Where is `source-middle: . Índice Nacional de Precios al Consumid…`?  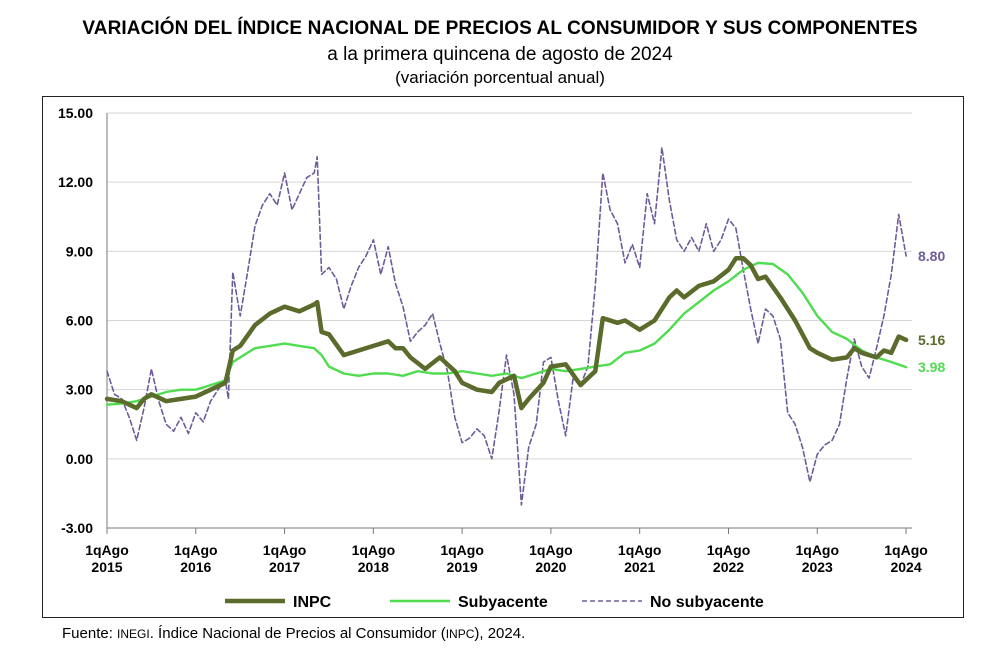 source-middle: . Índice Nacional de Precios al Consumid… is located at coordinates (297, 633).